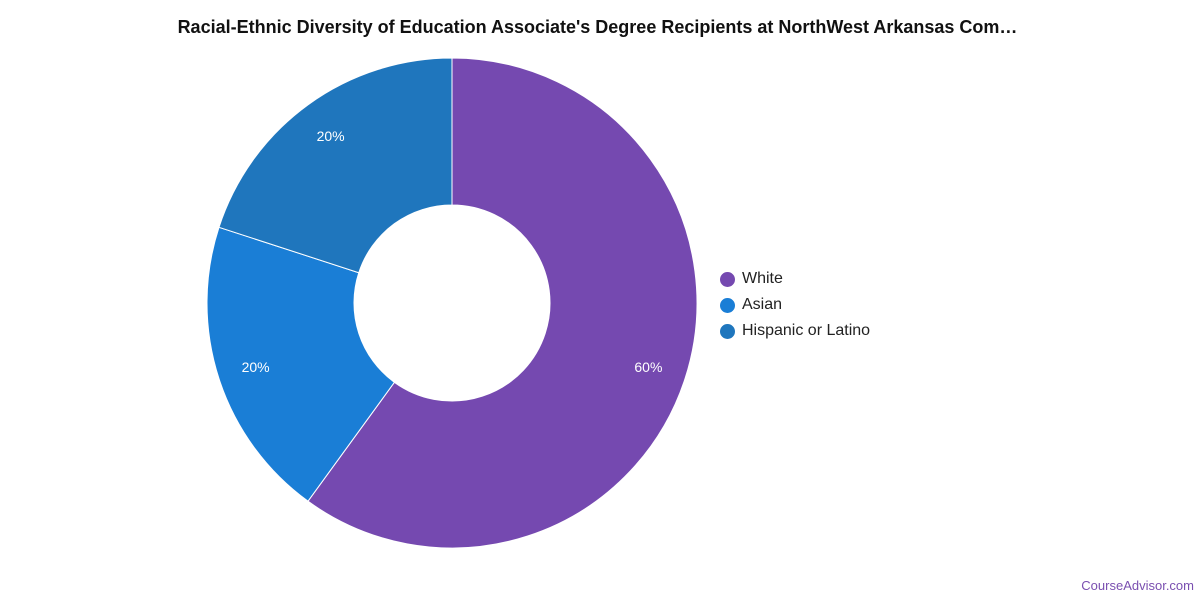 Image resolution: width=1200 pixels, height=600 pixels. What do you see at coordinates (648, 367) in the screenshot?
I see `slice-label-white: 60%` at bounding box center [648, 367].